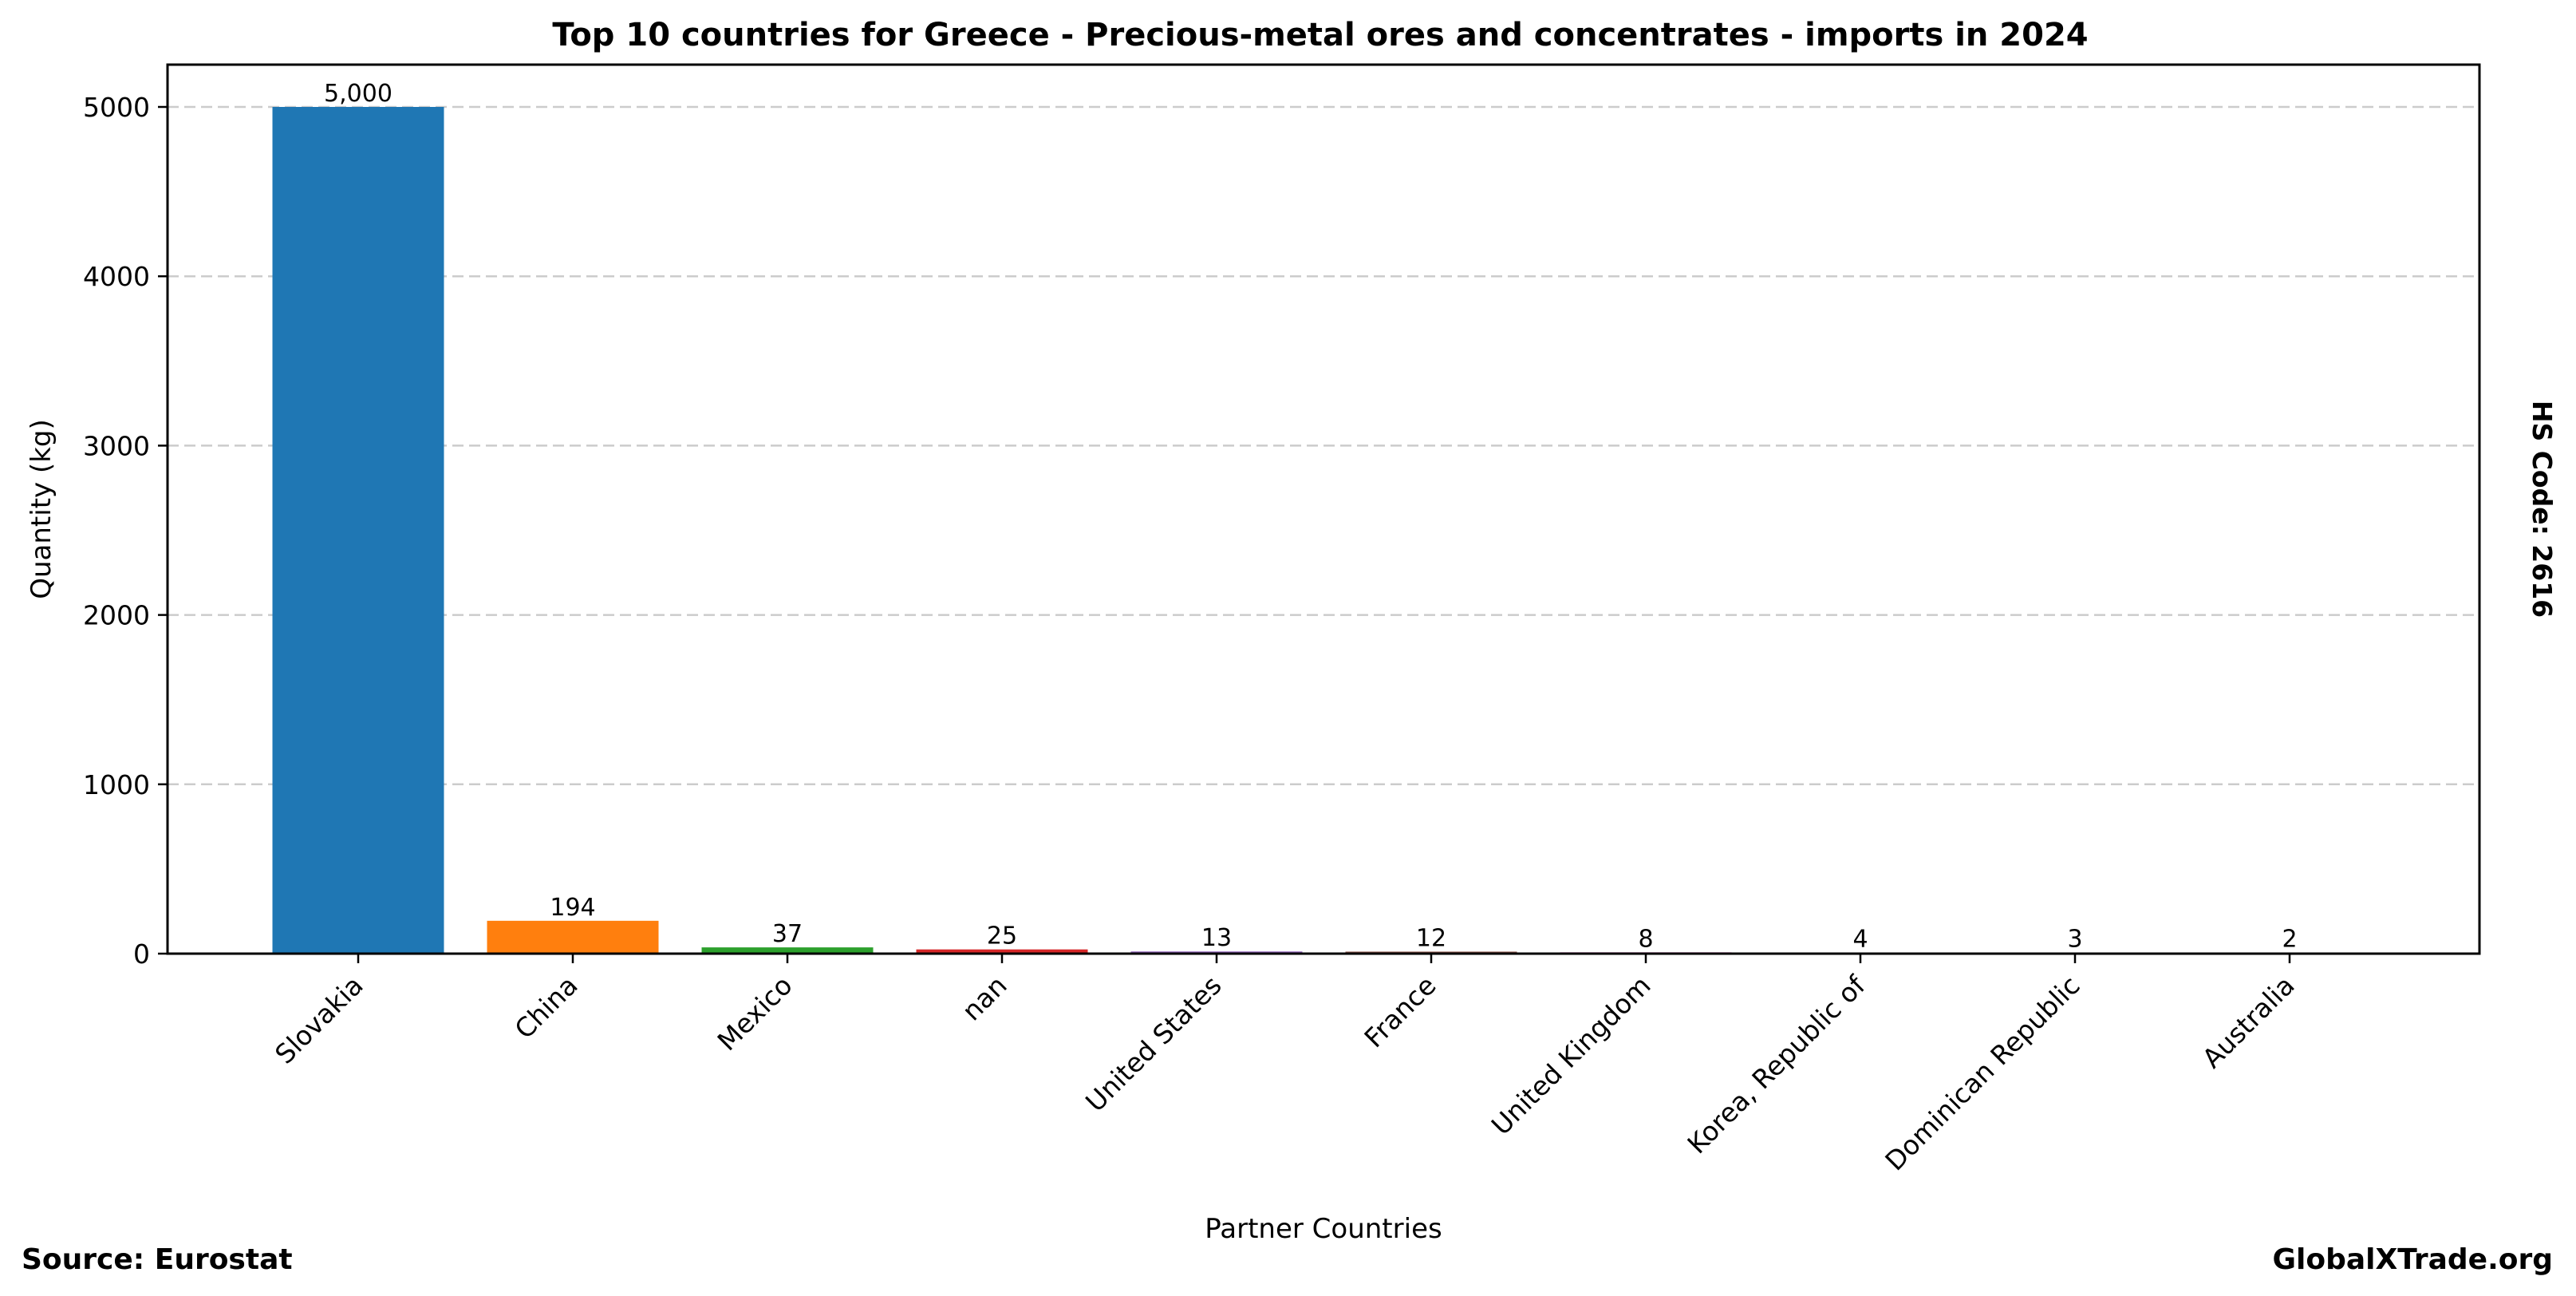 The width and height of the screenshot is (2576, 1296). What do you see at coordinates (2542, 510) in the screenshot?
I see `hs-code-label: HS Code: 2616` at bounding box center [2542, 510].